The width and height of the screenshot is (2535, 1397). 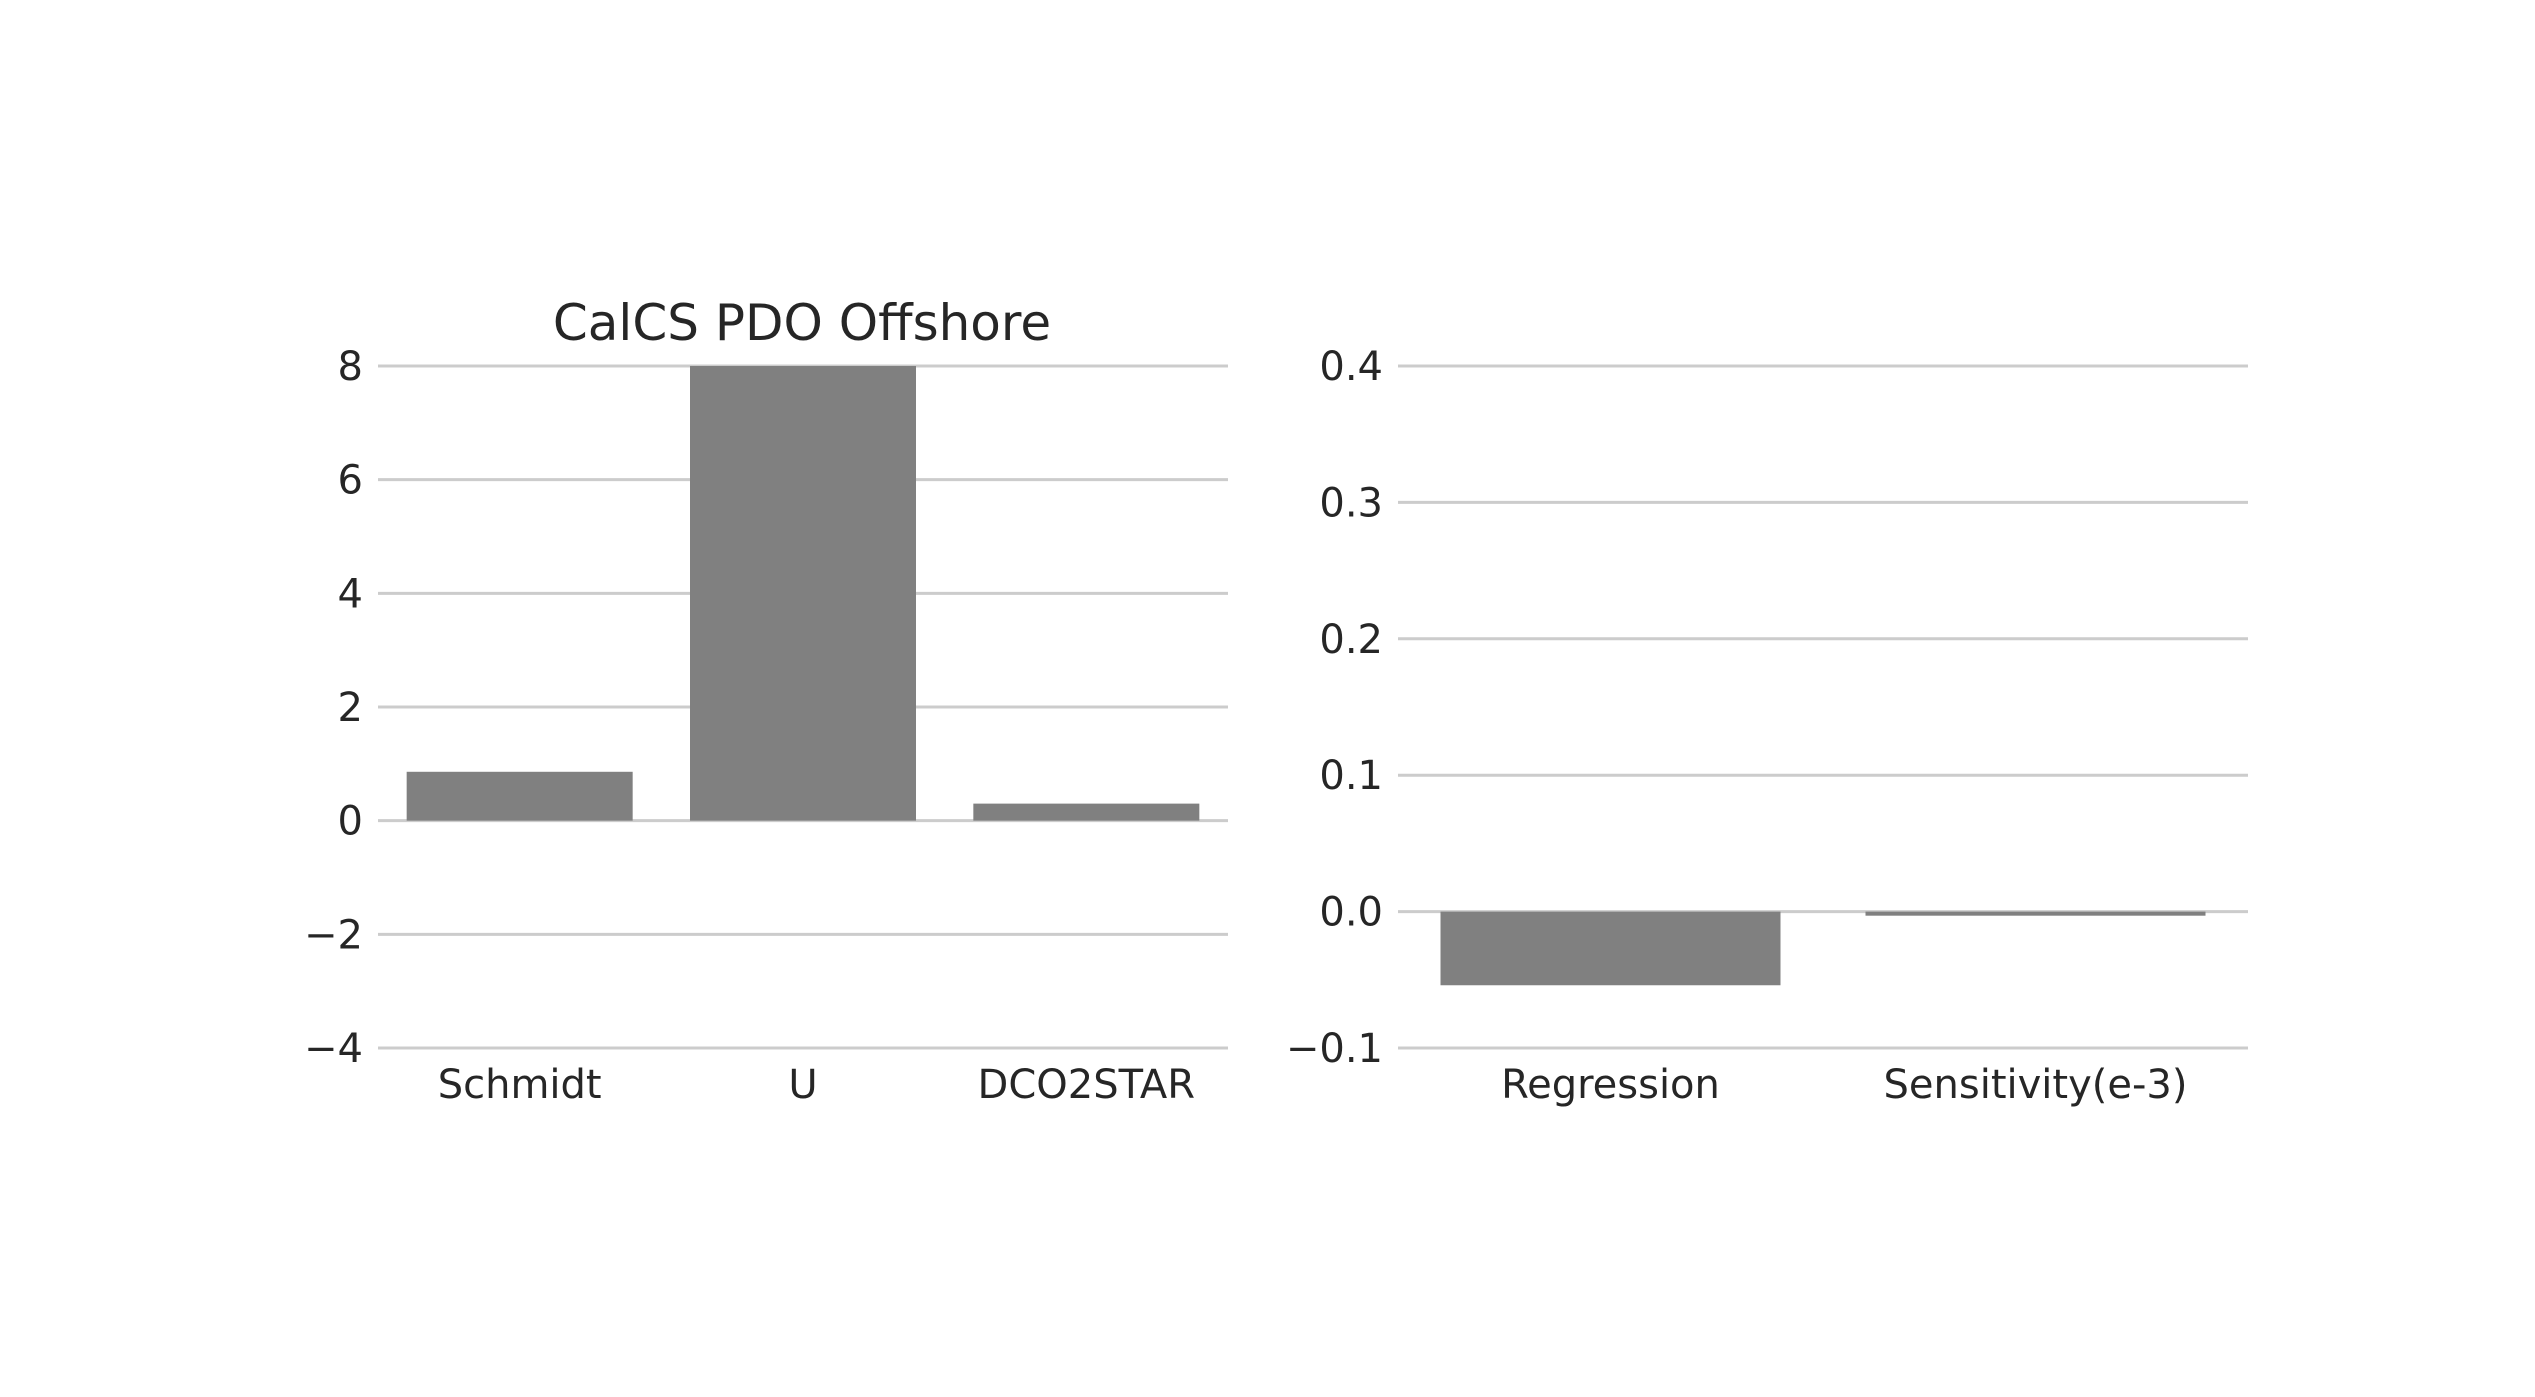 I want to click on chart-left-category-label: U, so click(x=802, y=1085).